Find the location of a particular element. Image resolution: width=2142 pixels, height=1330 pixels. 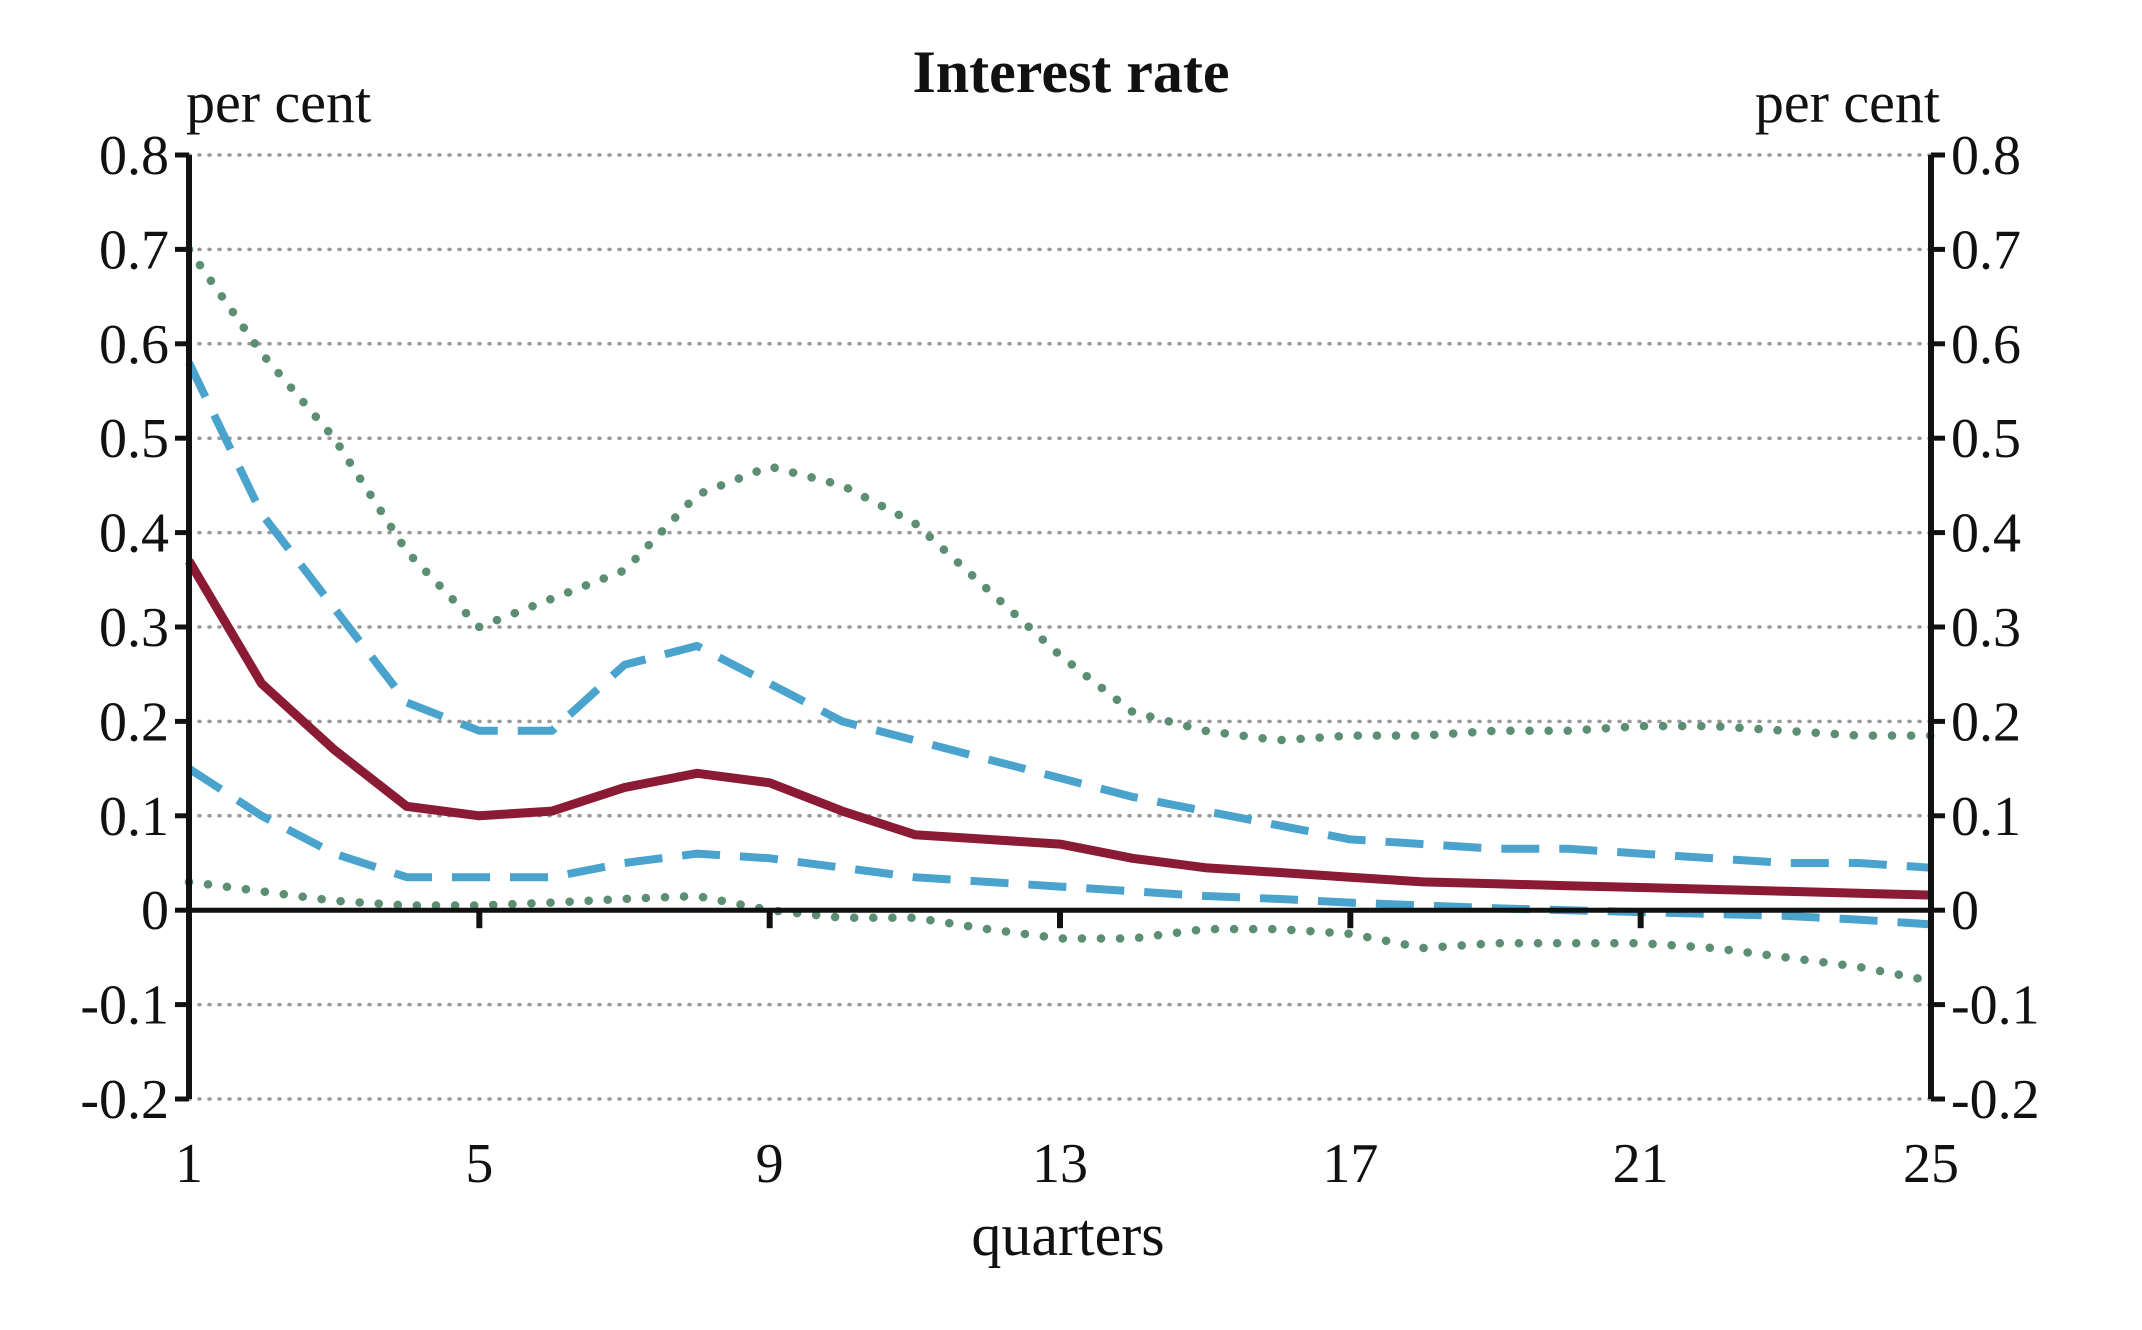

x-tick-label: 5 is located at coordinates (479, 1164).